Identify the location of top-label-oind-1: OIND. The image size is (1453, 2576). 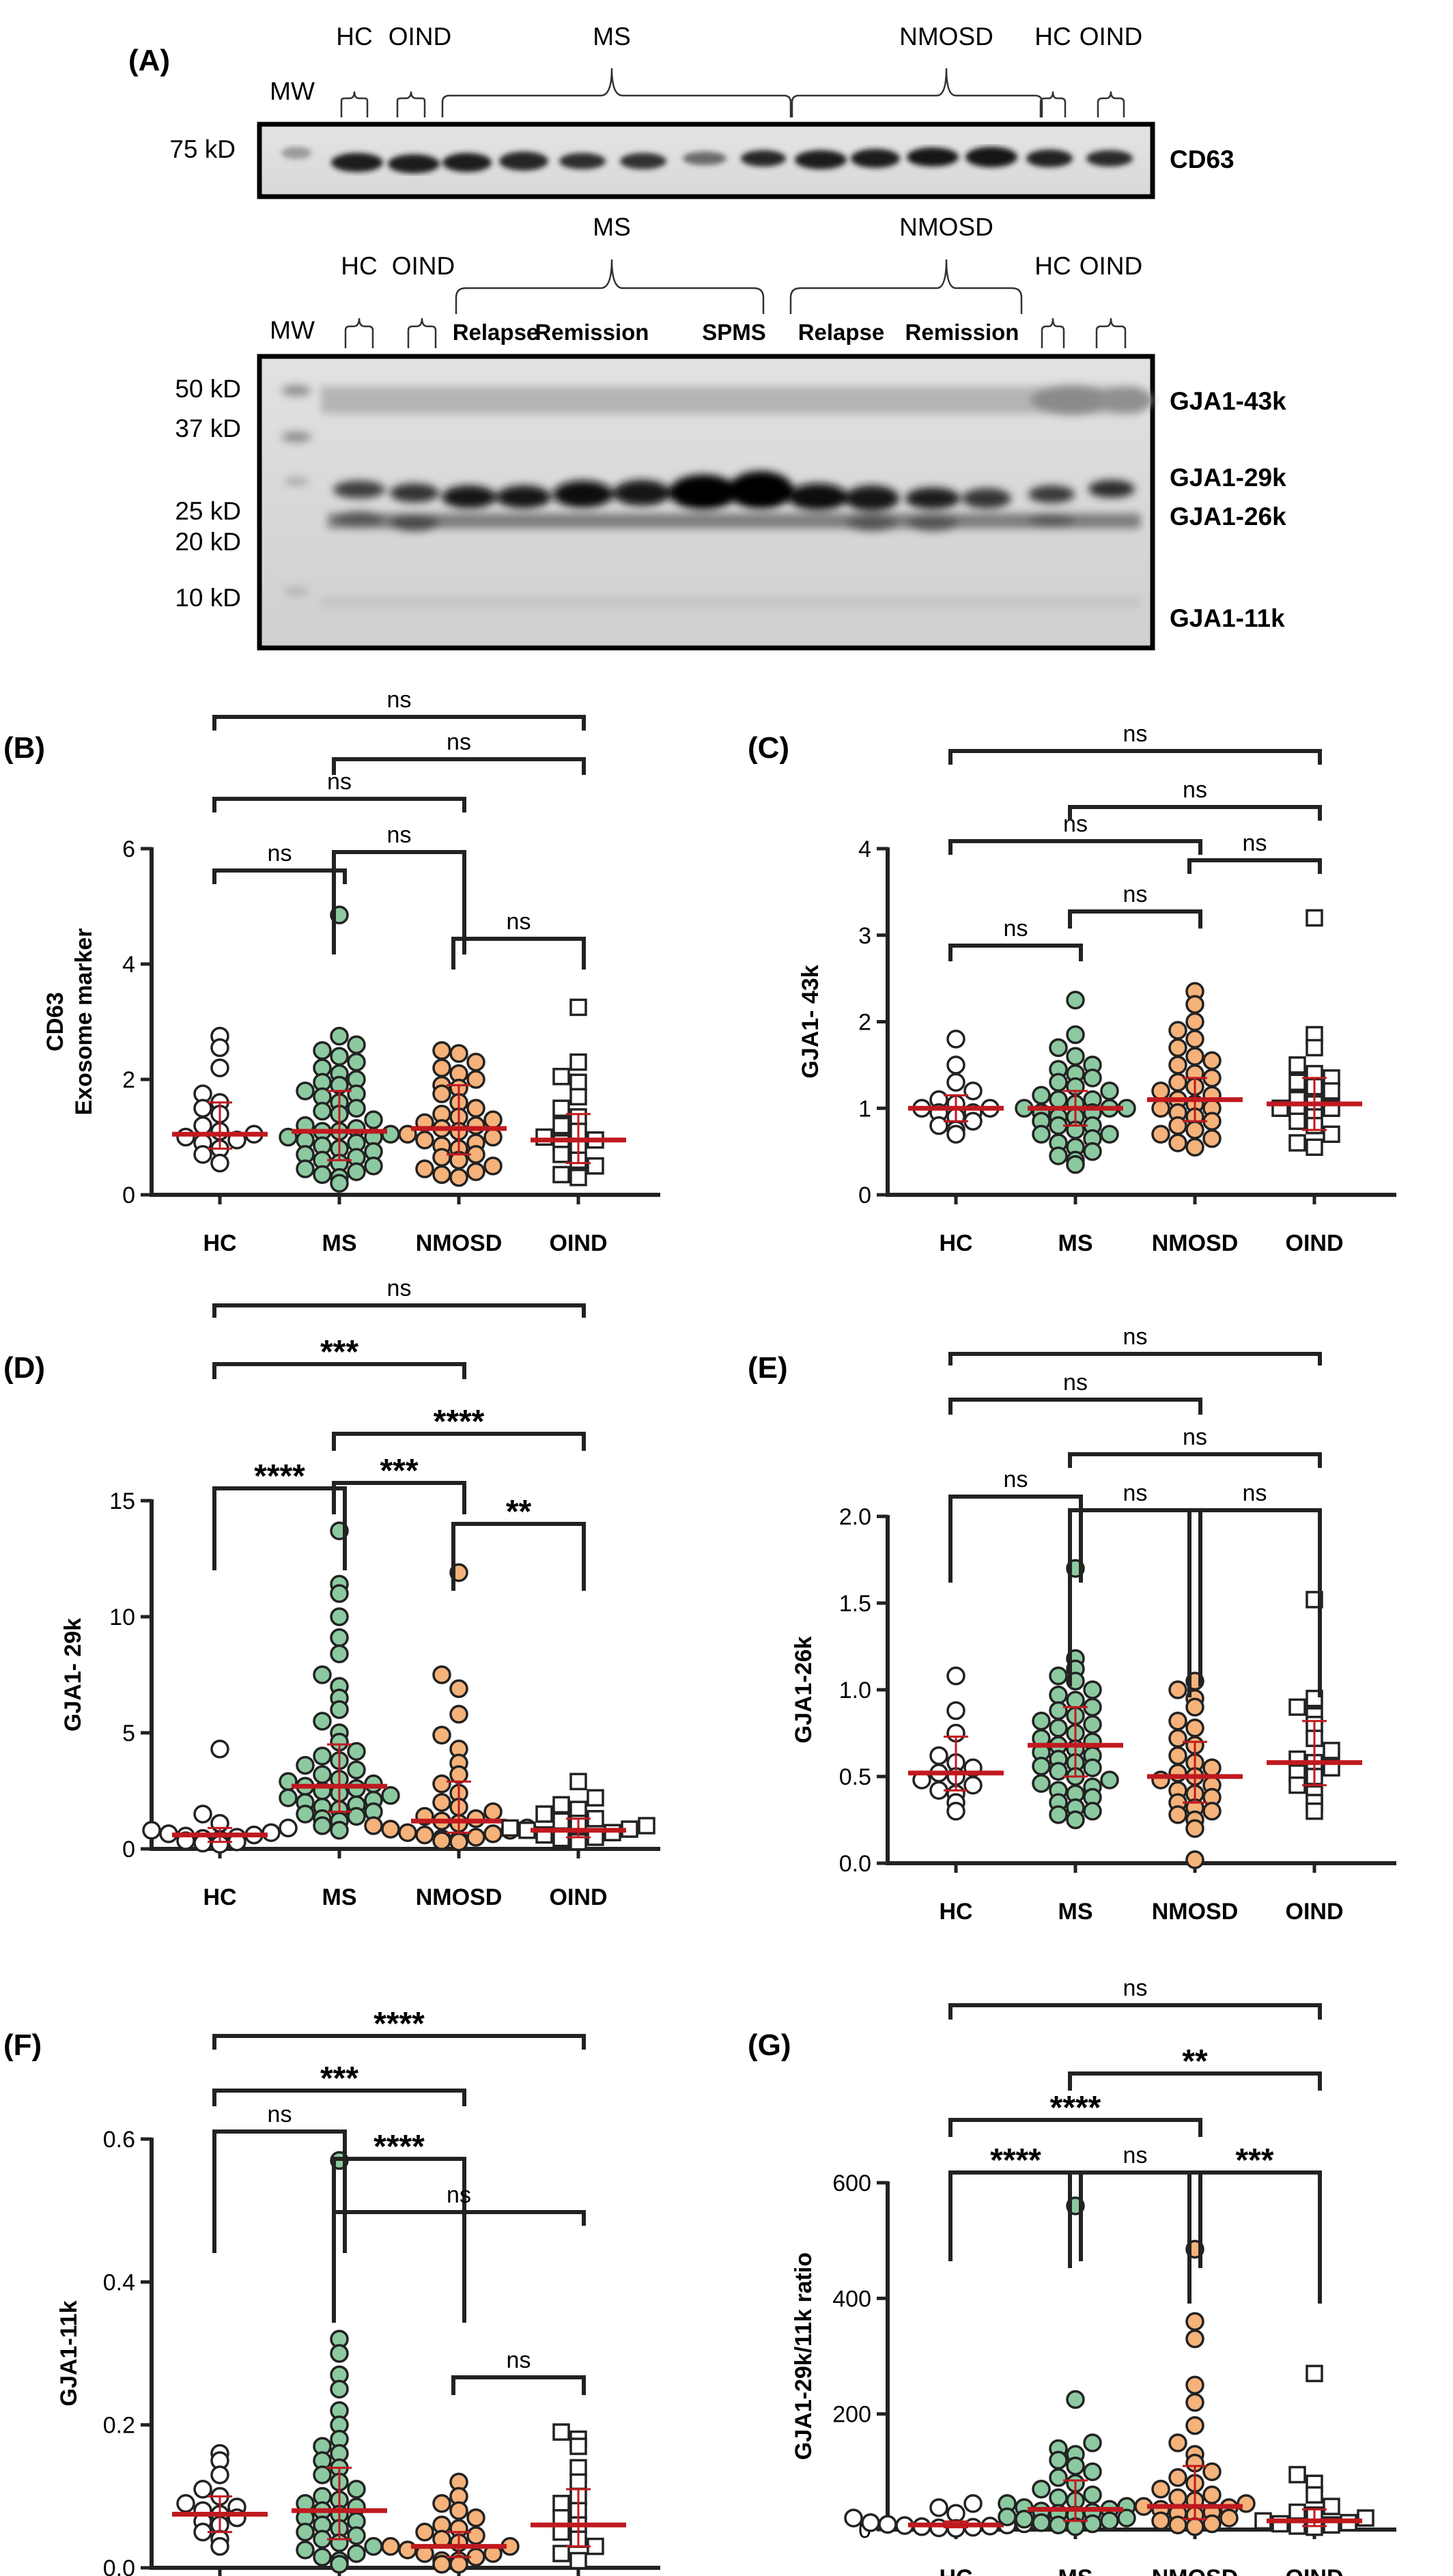
(420, 37).